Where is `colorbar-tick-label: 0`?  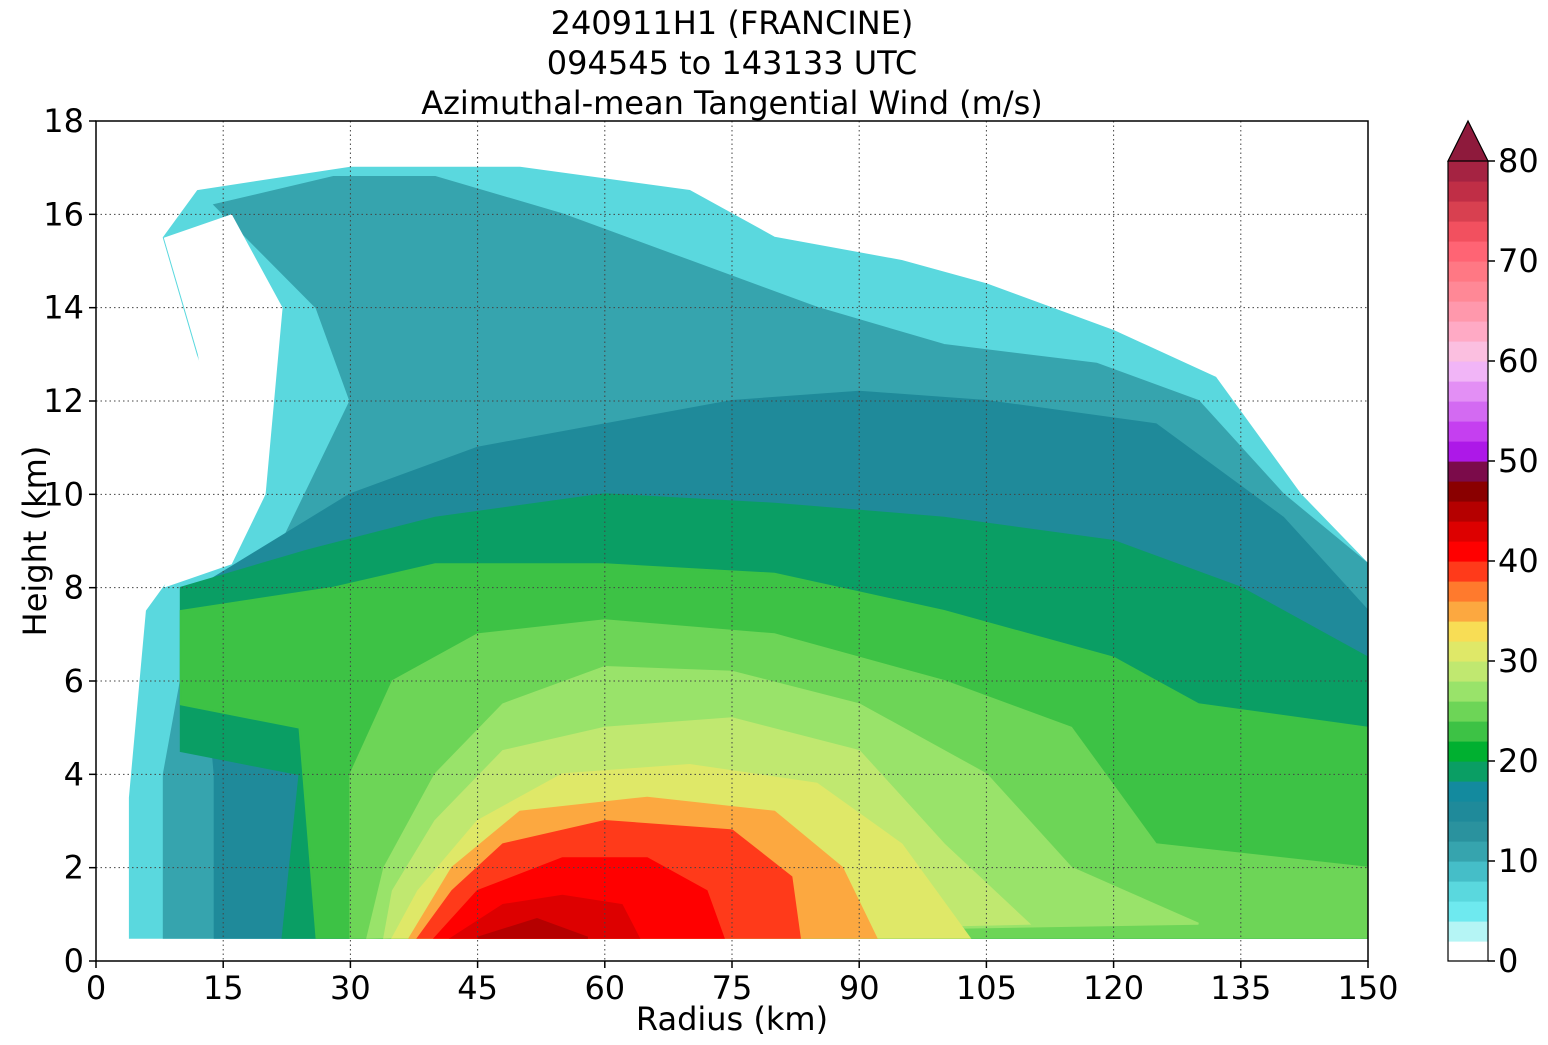 colorbar-tick-label: 0 is located at coordinates (1508, 961).